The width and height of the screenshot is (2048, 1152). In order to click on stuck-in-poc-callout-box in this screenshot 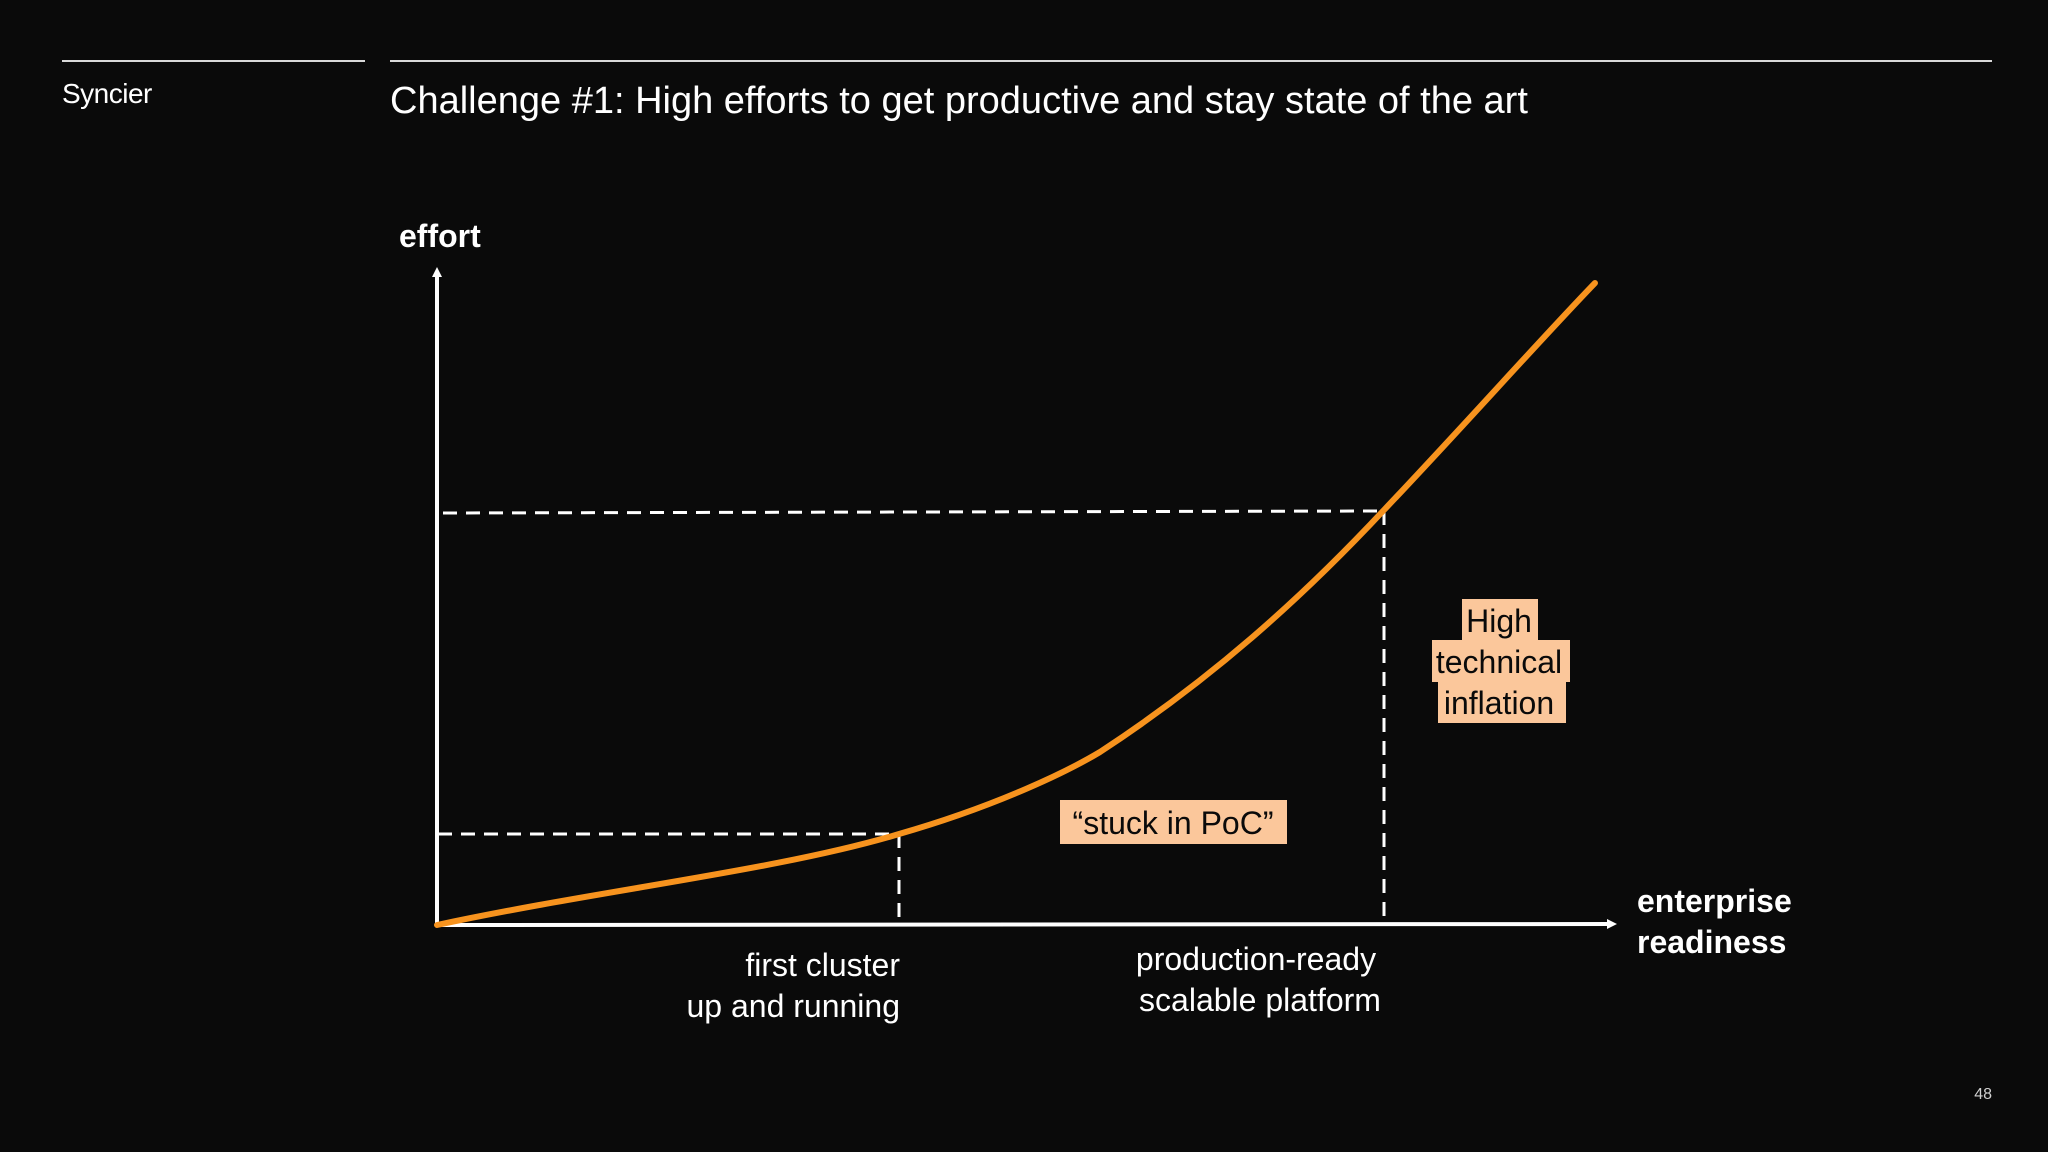, I will do `click(1173, 822)`.